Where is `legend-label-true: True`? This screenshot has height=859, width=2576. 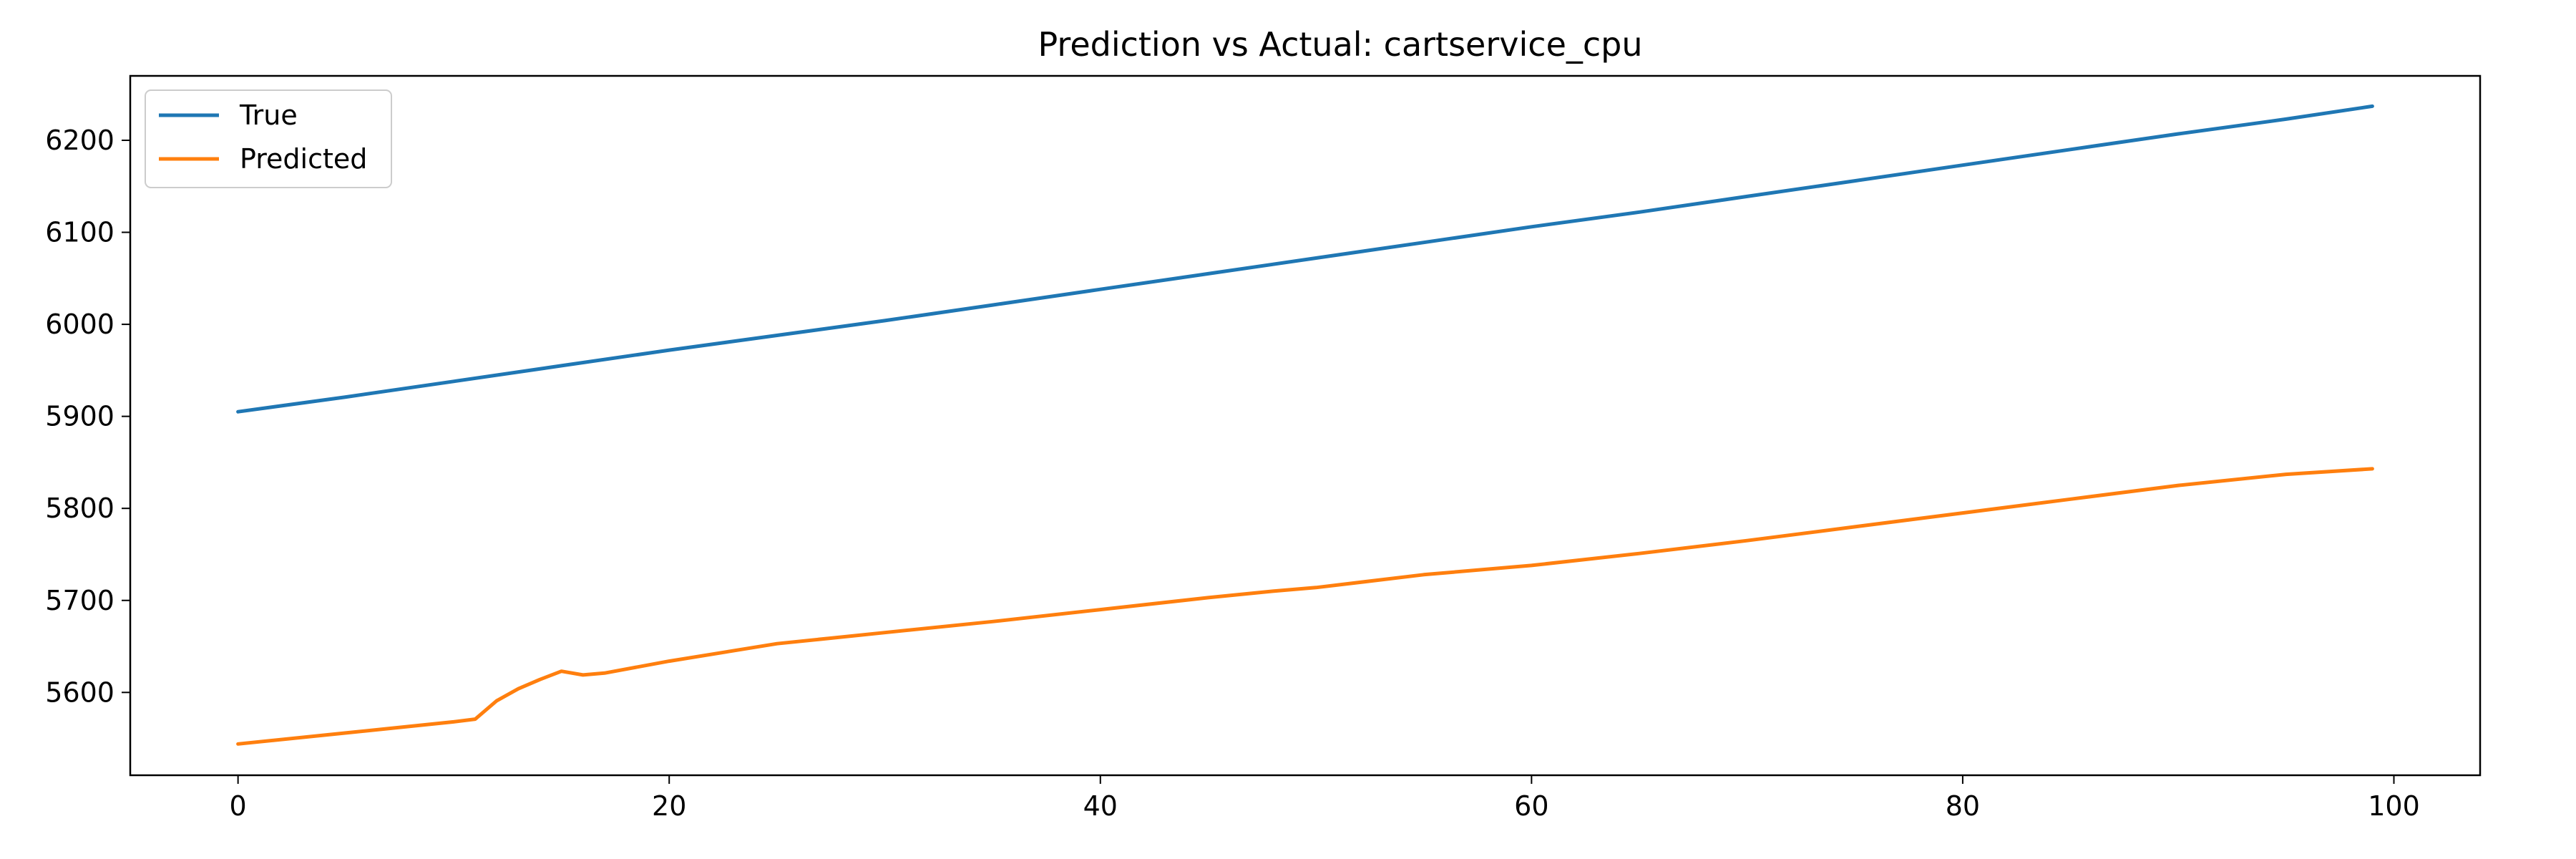
legend-label-true: True is located at coordinates (268, 115).